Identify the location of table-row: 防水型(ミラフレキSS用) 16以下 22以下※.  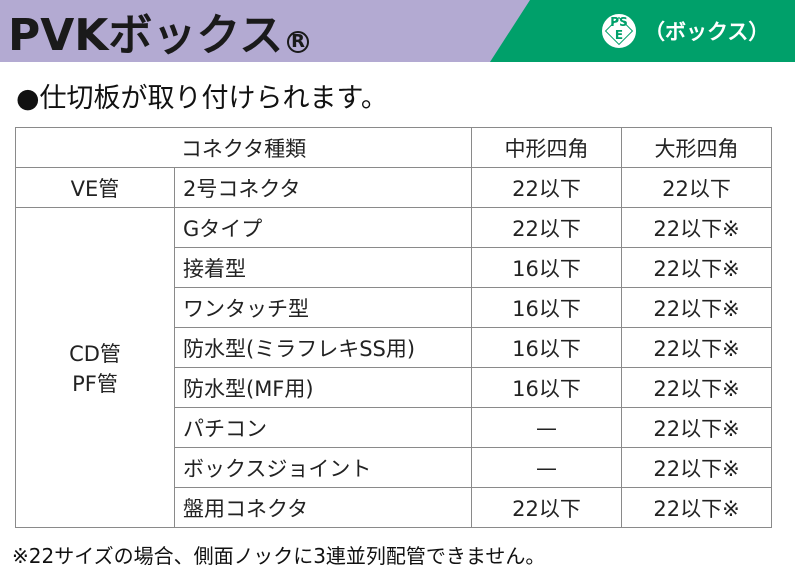
(394, 347).